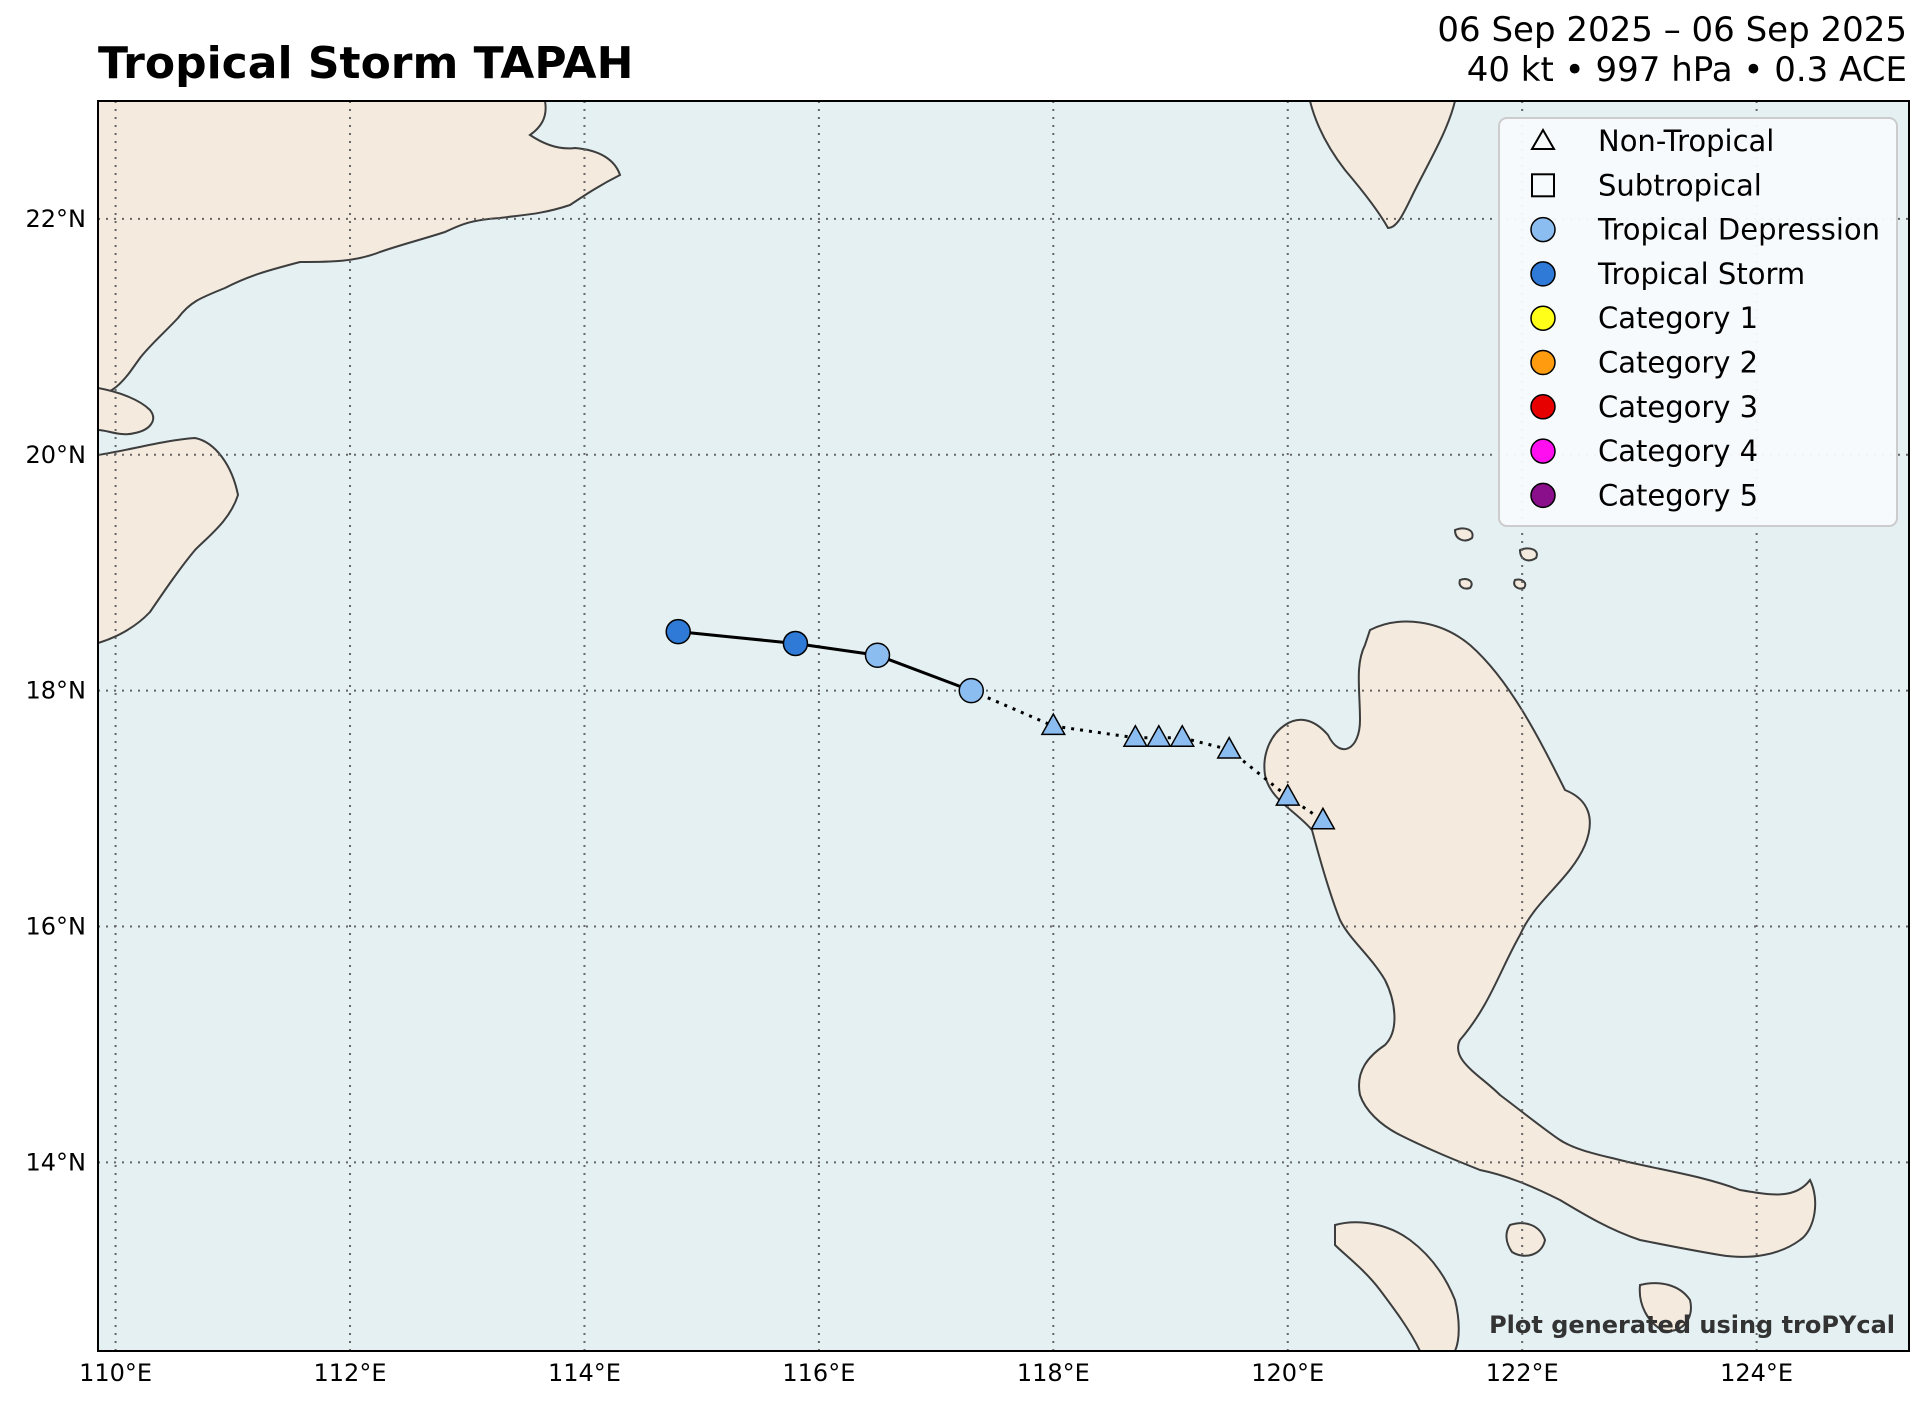 The image size is (1927, 1406). What do you see at coordinates (56, 1162) in the screenshot?
I see `lat-tick-label: 14°N` at bounding box center [56, 1162].